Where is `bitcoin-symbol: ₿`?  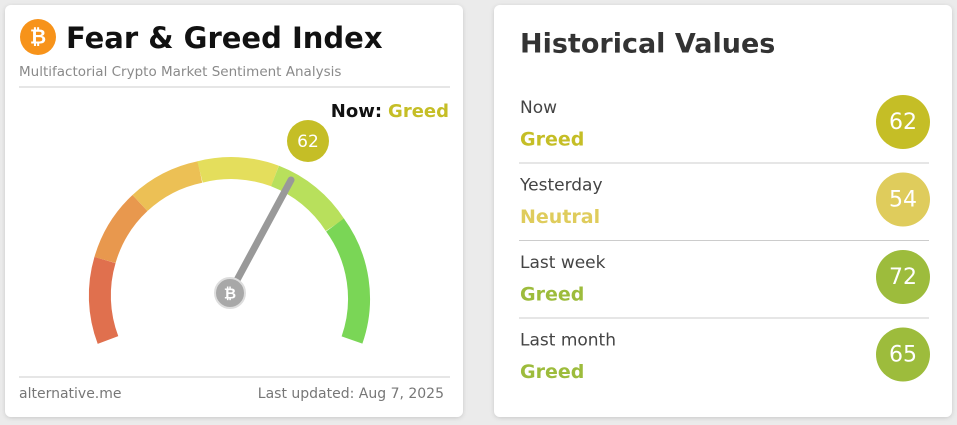 bitcoin-symbol: ₿ is located at coordinates (38, 37).